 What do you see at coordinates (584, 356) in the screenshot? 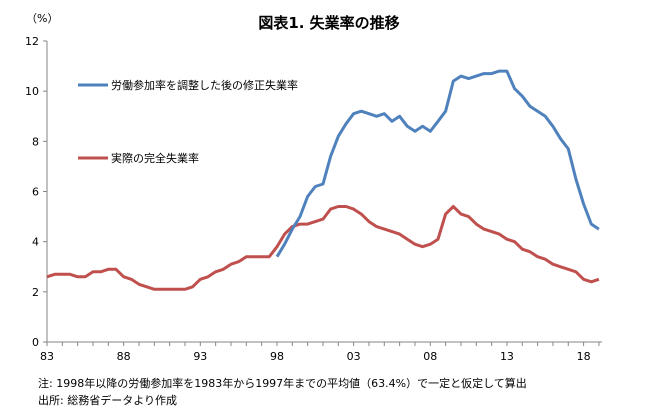
I see `x-tick-label: 18` at bounding box center [584, 356].